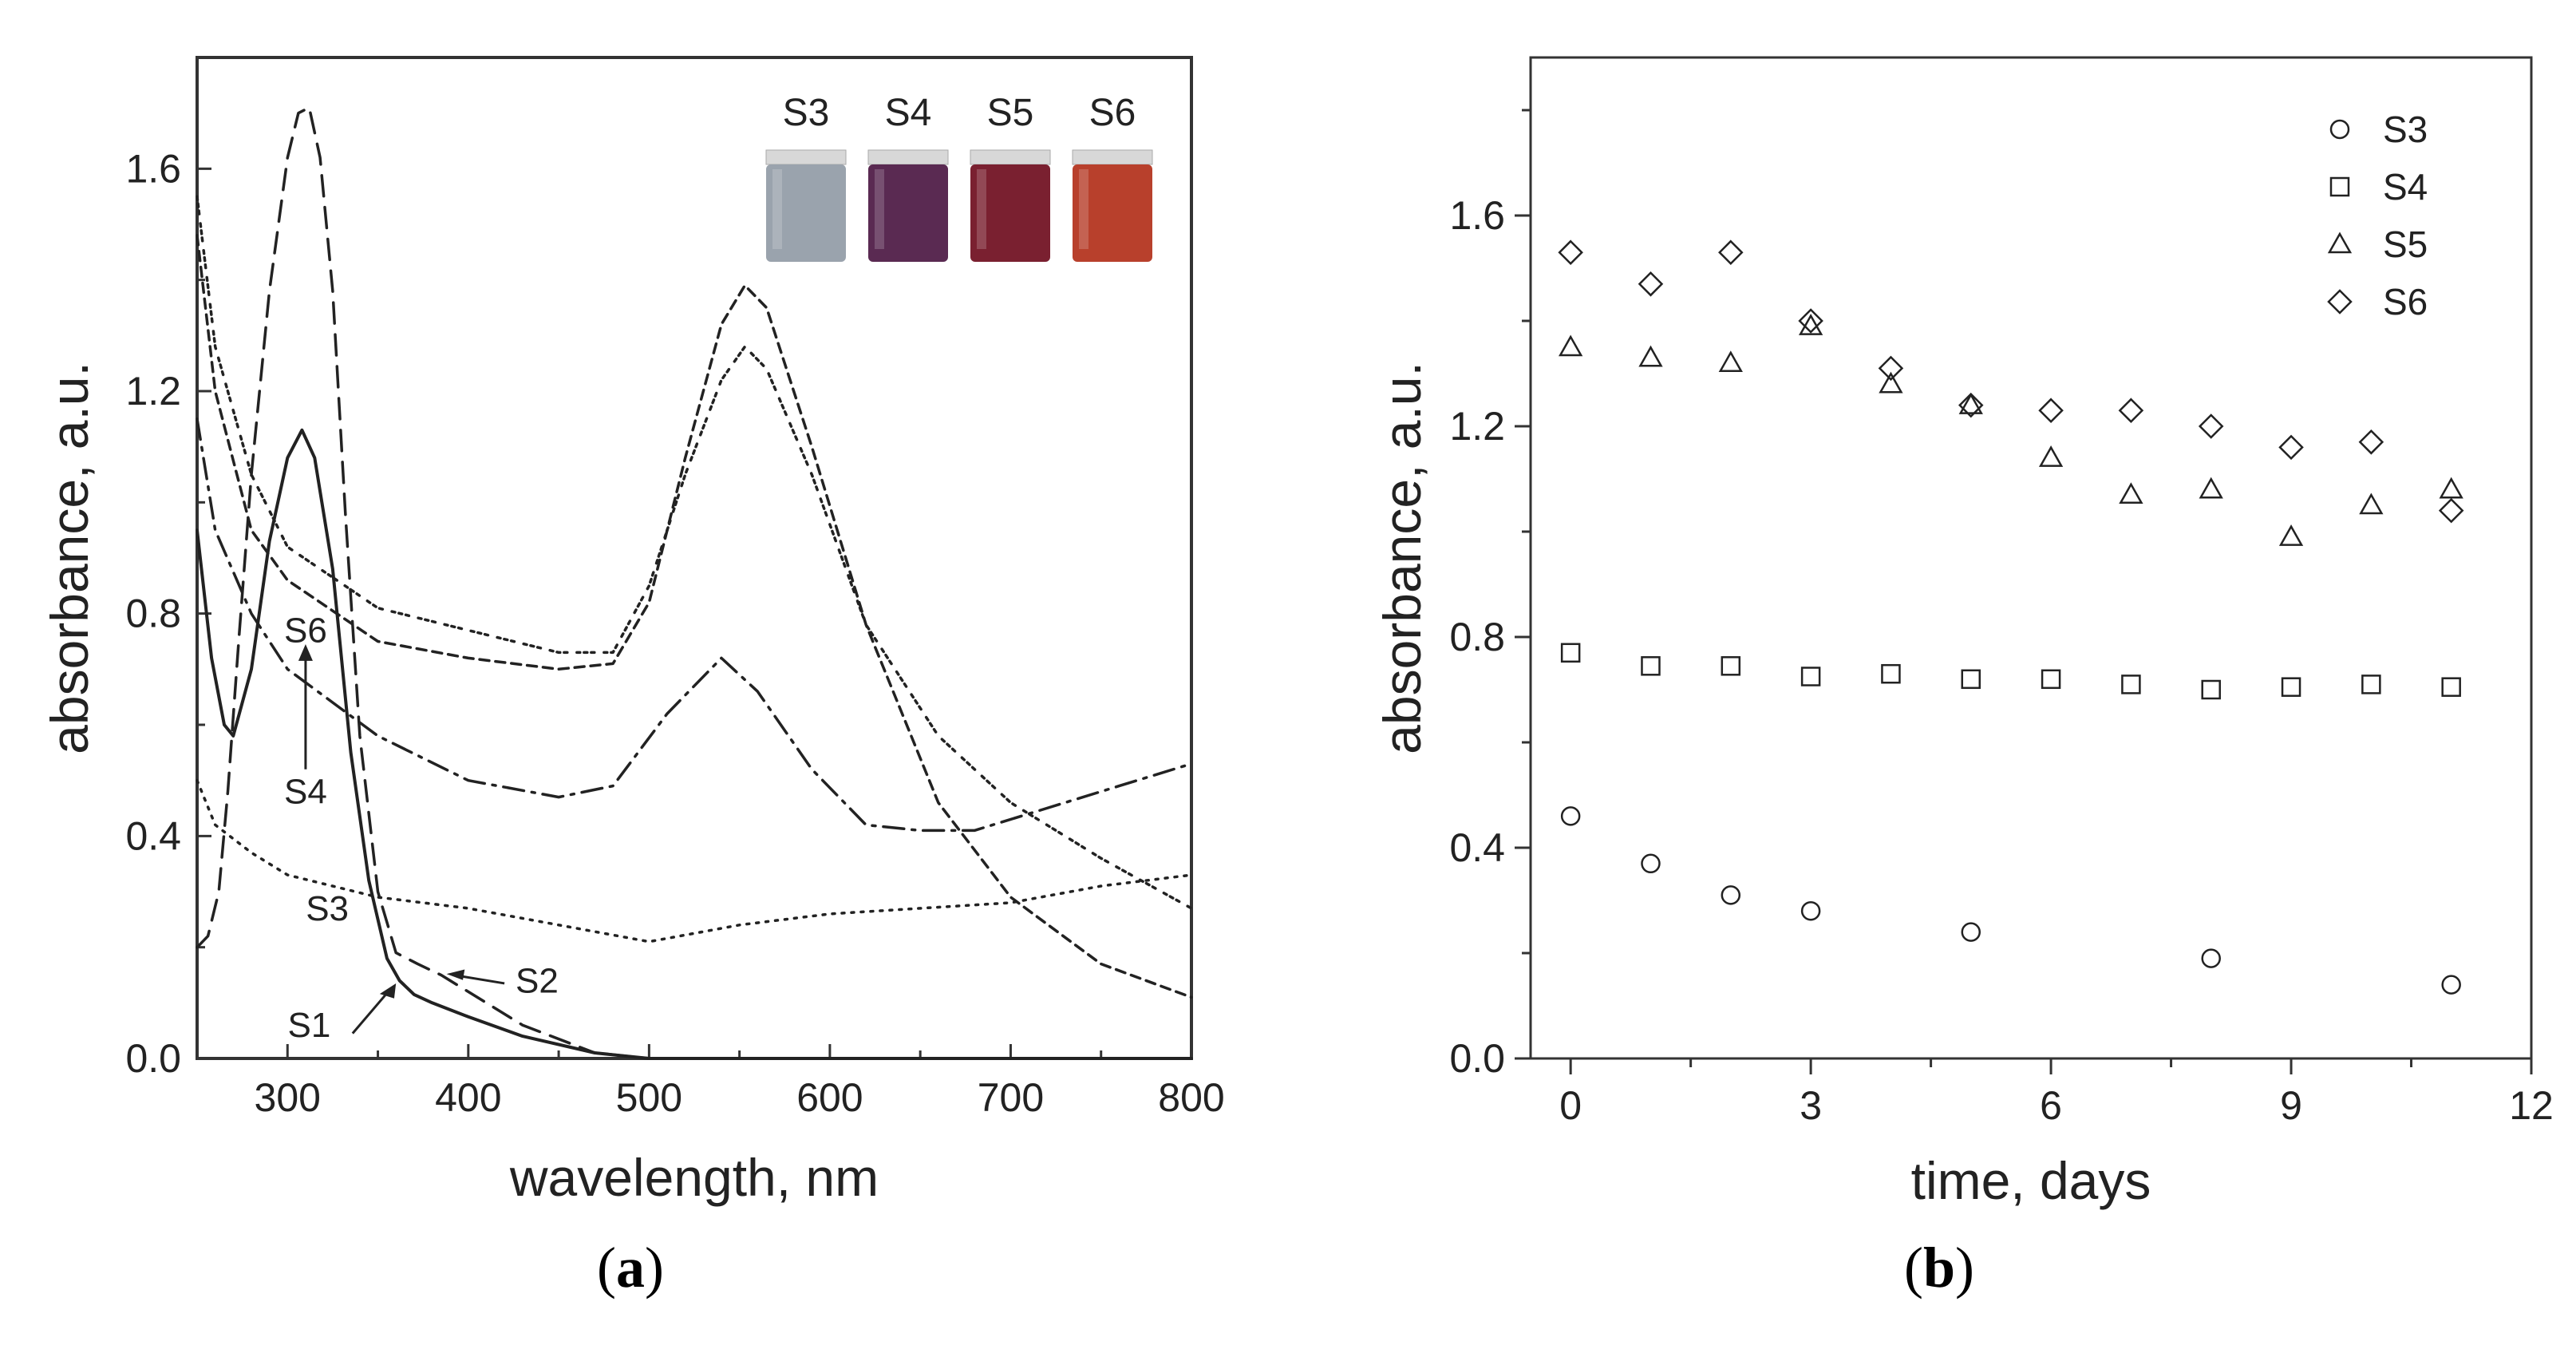 The image size is (2576, 1357). I want to click on legend-label-s3: S3, so click(2405, 129).